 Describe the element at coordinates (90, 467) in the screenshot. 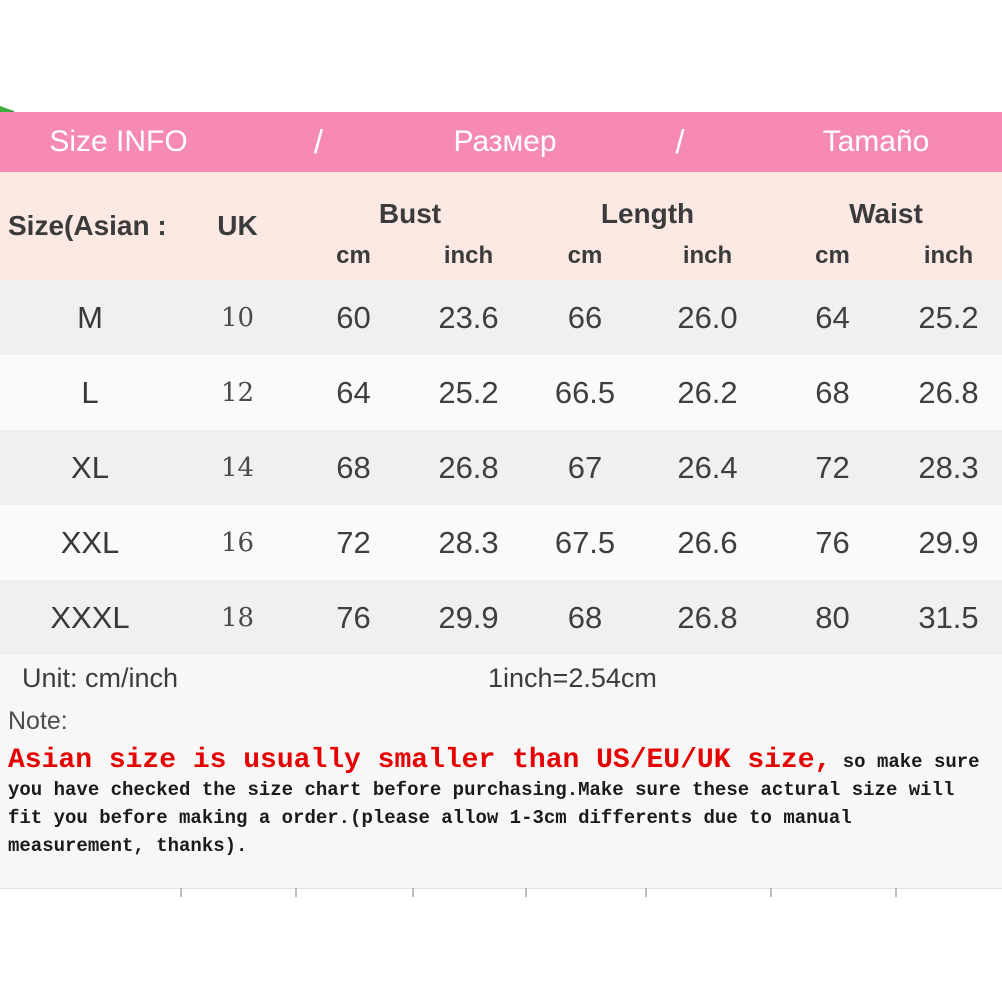

I see `cell-size: XL` at that location.